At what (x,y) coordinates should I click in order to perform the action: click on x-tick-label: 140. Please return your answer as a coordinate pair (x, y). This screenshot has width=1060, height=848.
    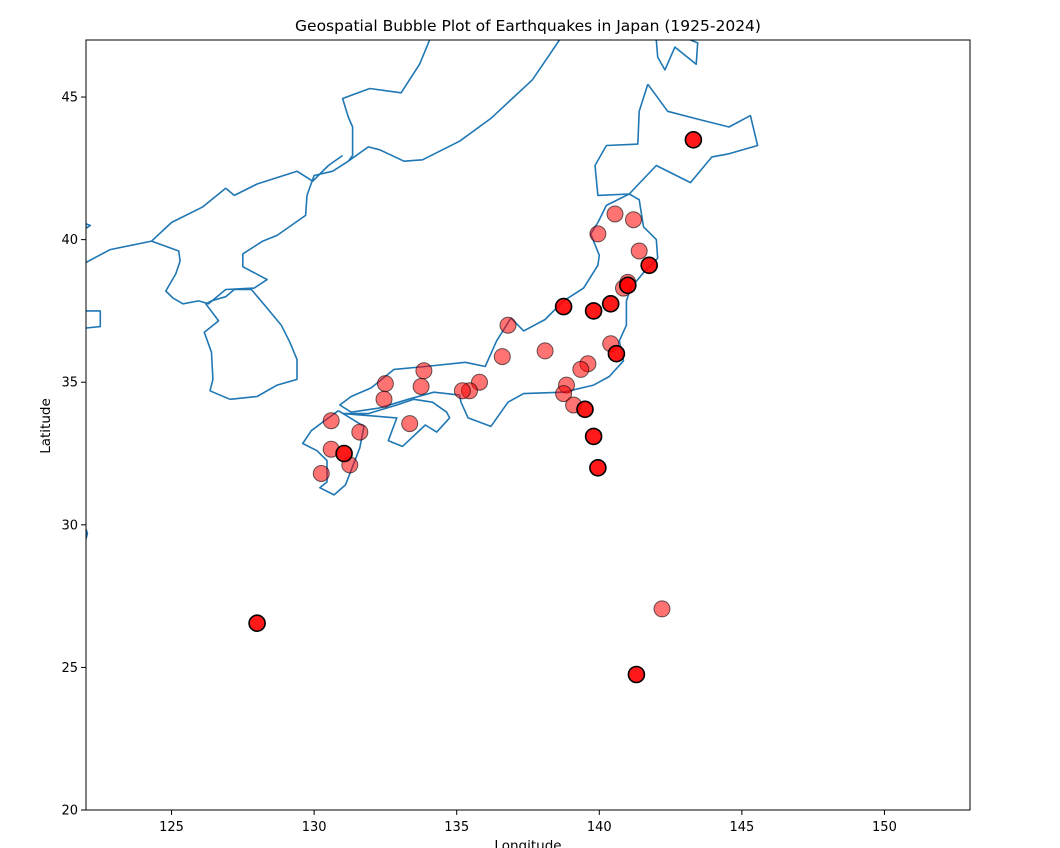
    Looking at the image, I should click on (599, 827).